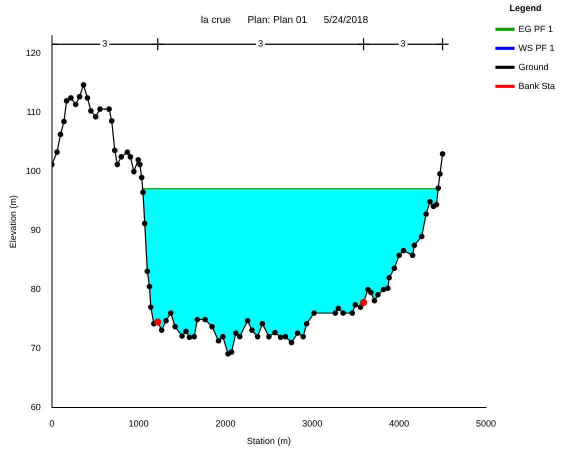 The image size is (573, 455). What do you see at coordinates (312, 423) in the screenshot?
I see `x-tick-label: 3000` at bounding box center [312, 423].